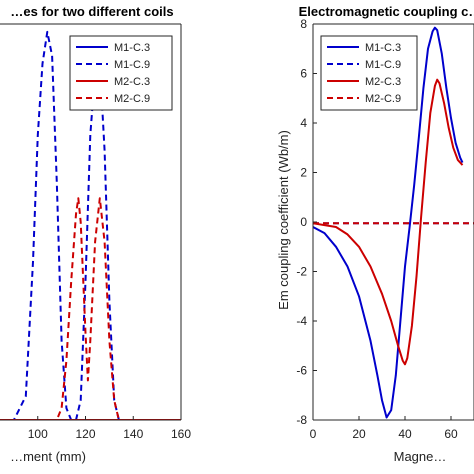  What do you see at coordinates (91, 11) in the screenshot?
I see `left-chart-title: …es for two different coils` at bounding box center [91, 11].